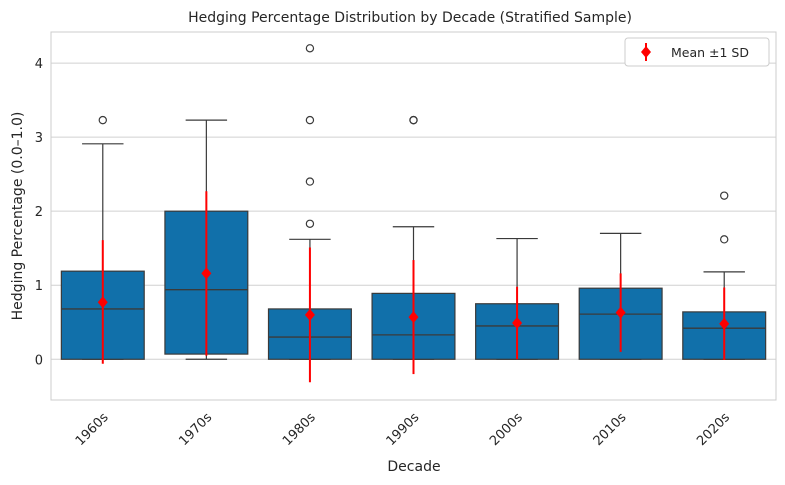  What do you see at coordinates (506, 429) in the screenshot?
I see `x-tick-label: 2000s` at bounding box center [506, 429].